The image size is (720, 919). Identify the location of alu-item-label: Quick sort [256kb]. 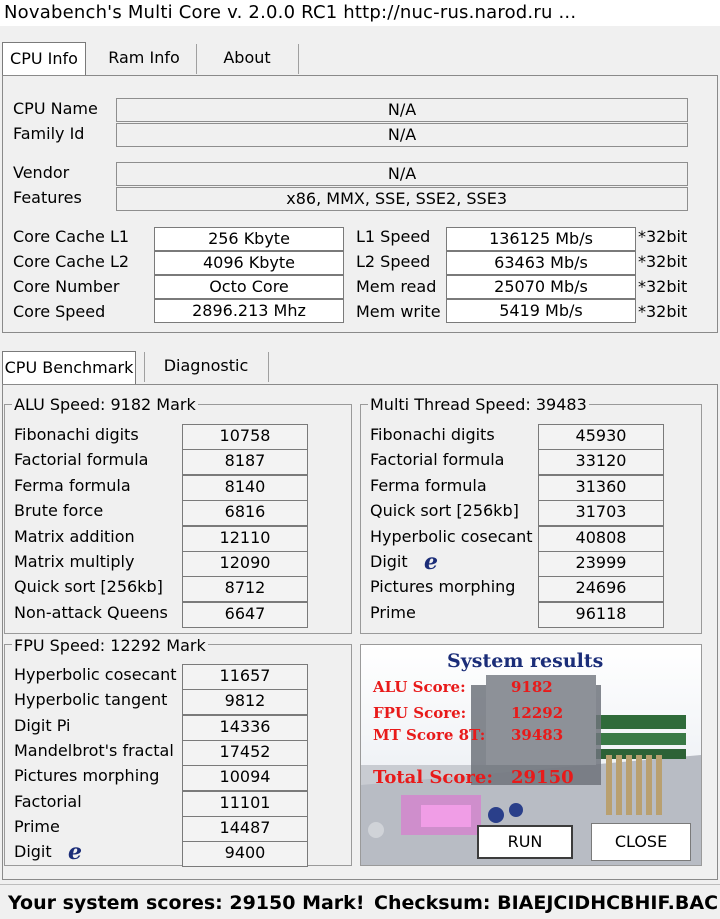
(88, 587).